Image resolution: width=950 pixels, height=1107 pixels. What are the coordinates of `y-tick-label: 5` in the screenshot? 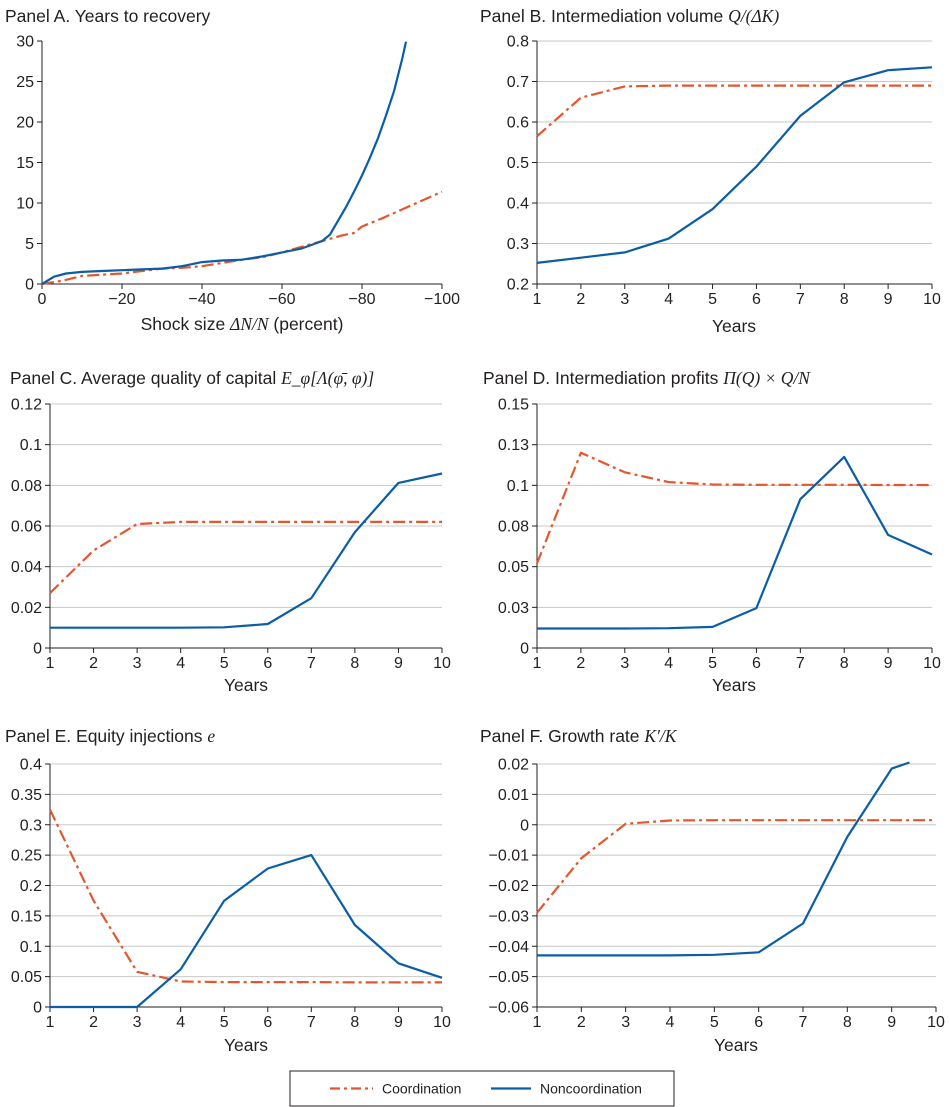 It's located at (29, 244).